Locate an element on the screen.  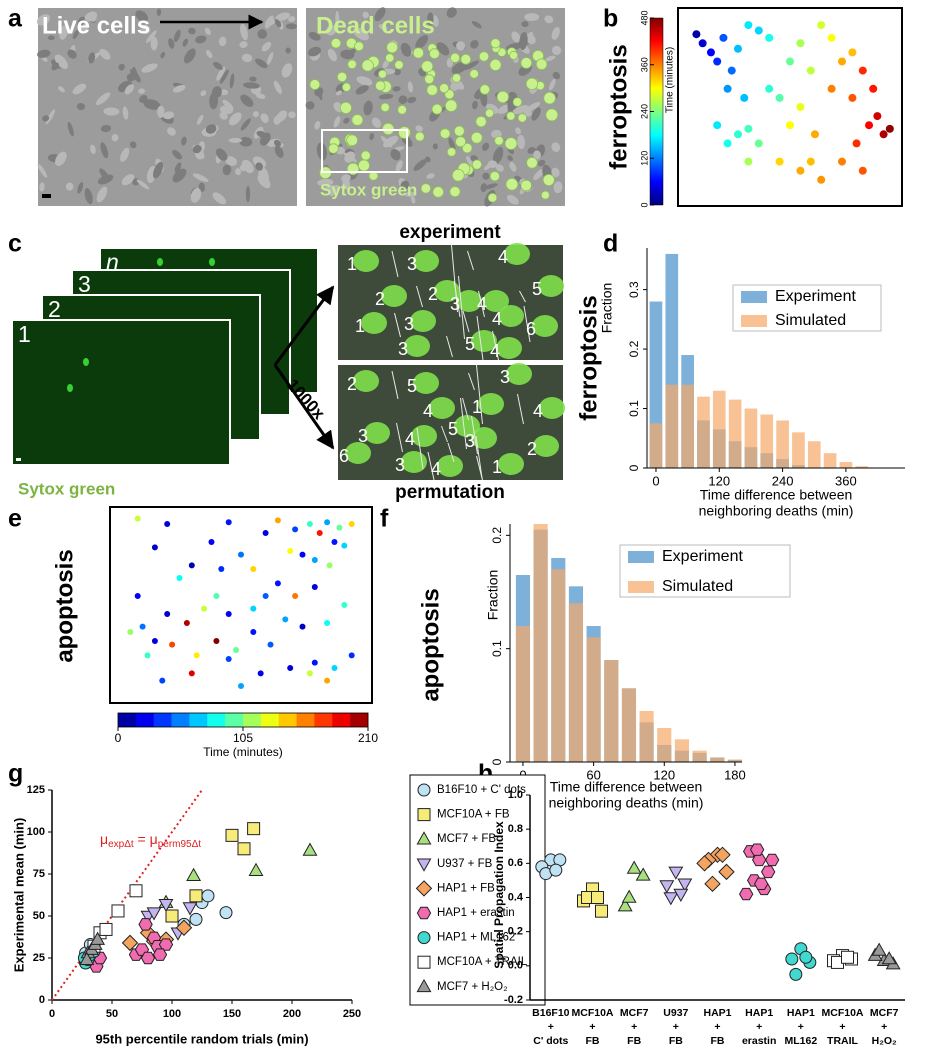
colorbar-tick-label: 0 is located at coordinates (118, 738).